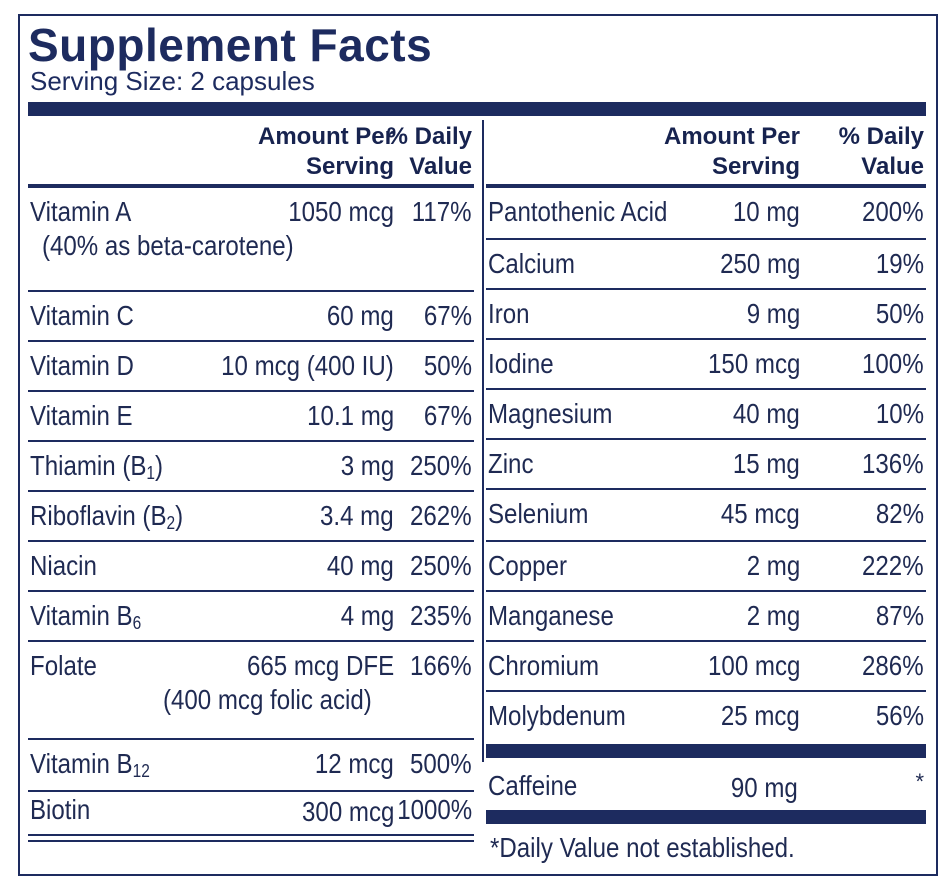 The height and width of the screenshot is (892, 950). Describe the element at coordinates (706, 617) in the screenshot. I see `table-row: Manganese 2 mg 87%` at that location.